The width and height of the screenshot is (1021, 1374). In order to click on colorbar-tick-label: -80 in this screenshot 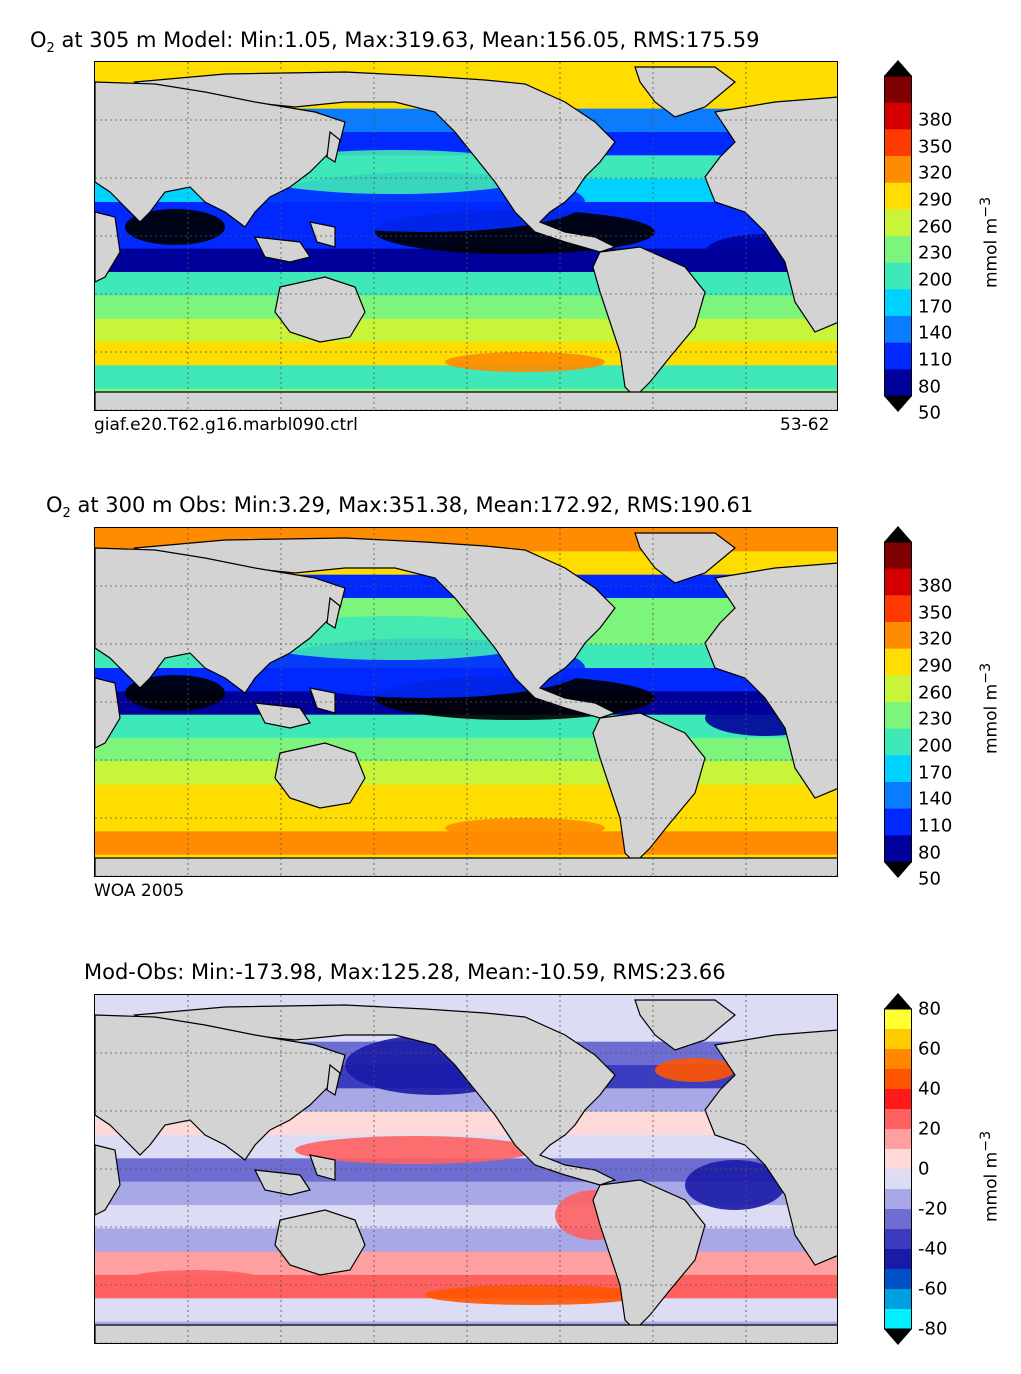, I will do `click(933, 1329)`.